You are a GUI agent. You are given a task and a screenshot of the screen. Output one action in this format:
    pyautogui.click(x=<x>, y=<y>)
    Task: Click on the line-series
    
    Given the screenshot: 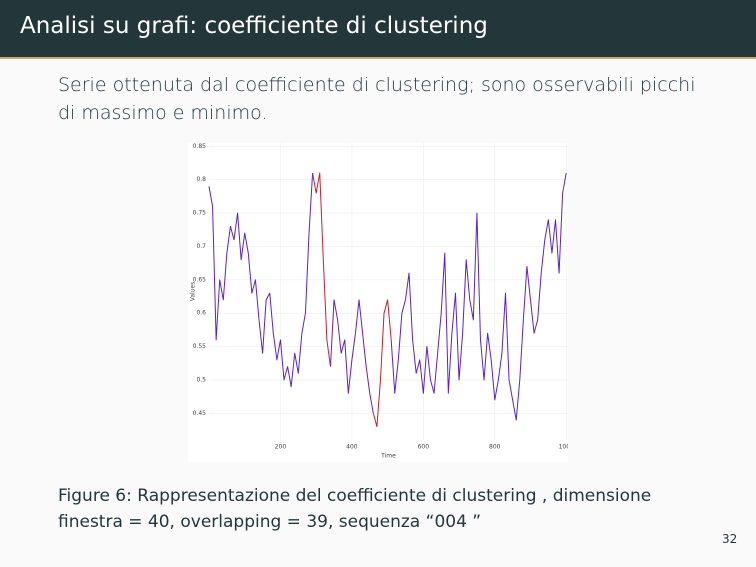 What is the action you would take?
    pyautogui.click(x=352, y=300)
    